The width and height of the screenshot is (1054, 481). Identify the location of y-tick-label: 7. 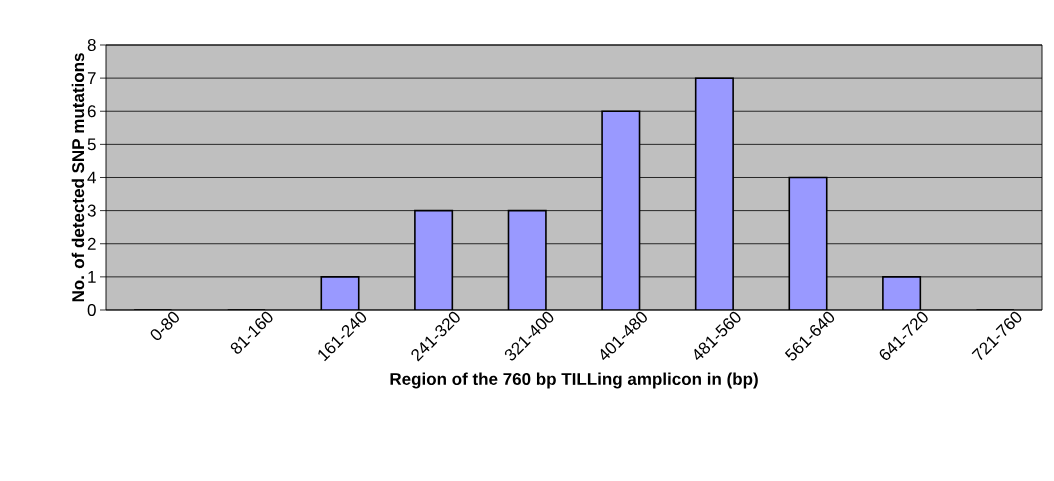
(91, 78).